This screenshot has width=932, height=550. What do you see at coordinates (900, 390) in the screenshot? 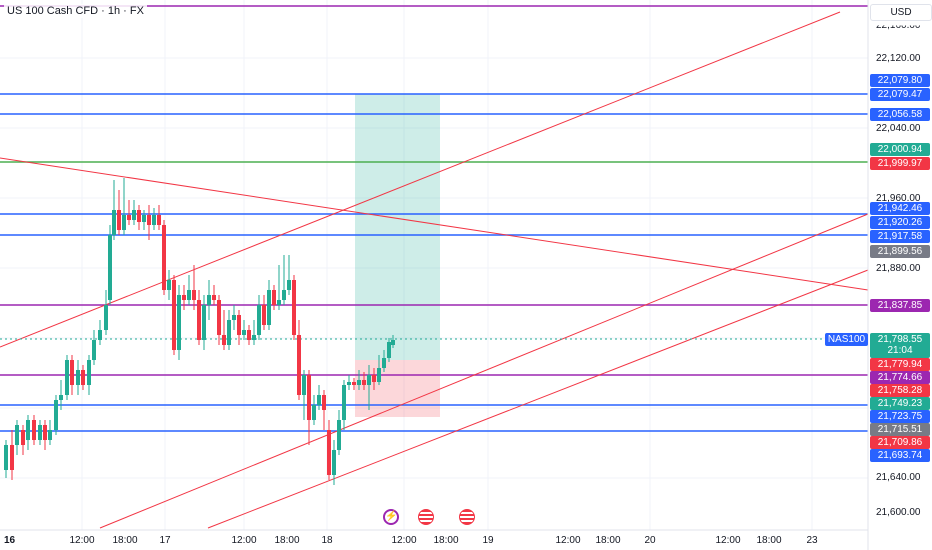
I see `price-tag: 21,758.28` at bounding box center [900, 390].